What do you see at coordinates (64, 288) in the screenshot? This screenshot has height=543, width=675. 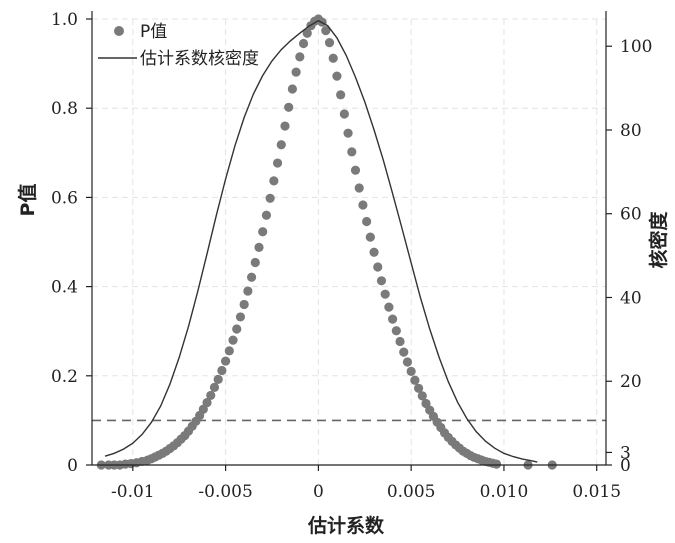 I see `y-tick-label-left: 0.4` at bounding box center [64, 288].